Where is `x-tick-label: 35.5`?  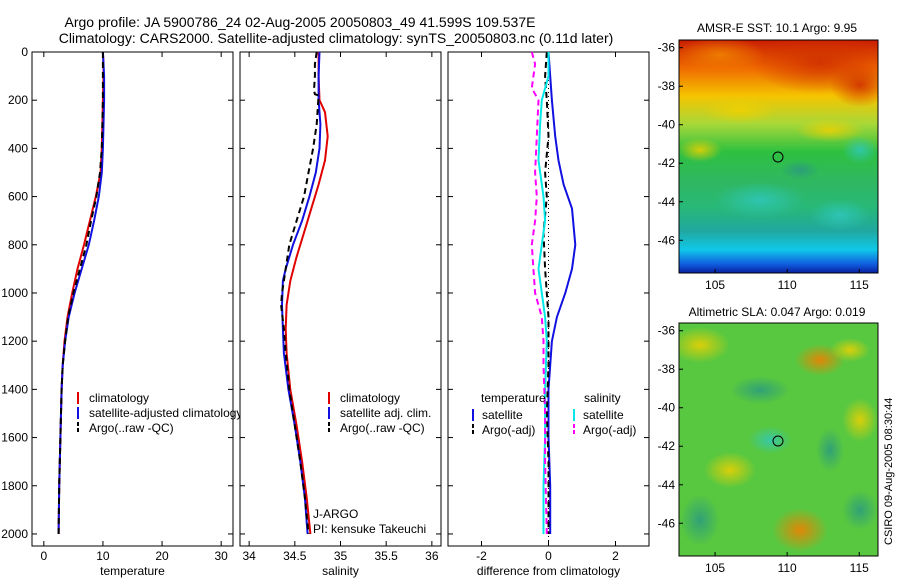
x-tick-label: 35.5 is located at coordinates (387, 556).